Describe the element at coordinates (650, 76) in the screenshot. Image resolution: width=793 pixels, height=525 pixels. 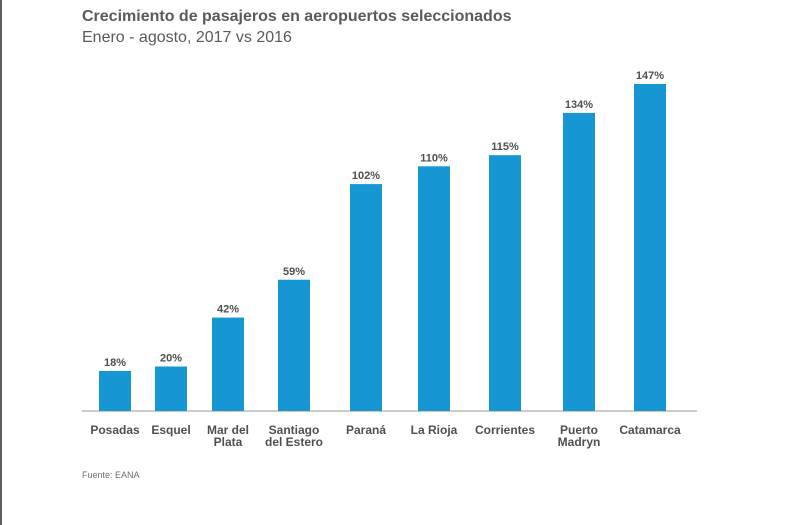
I see `bar-value-label: 147%` at that location.